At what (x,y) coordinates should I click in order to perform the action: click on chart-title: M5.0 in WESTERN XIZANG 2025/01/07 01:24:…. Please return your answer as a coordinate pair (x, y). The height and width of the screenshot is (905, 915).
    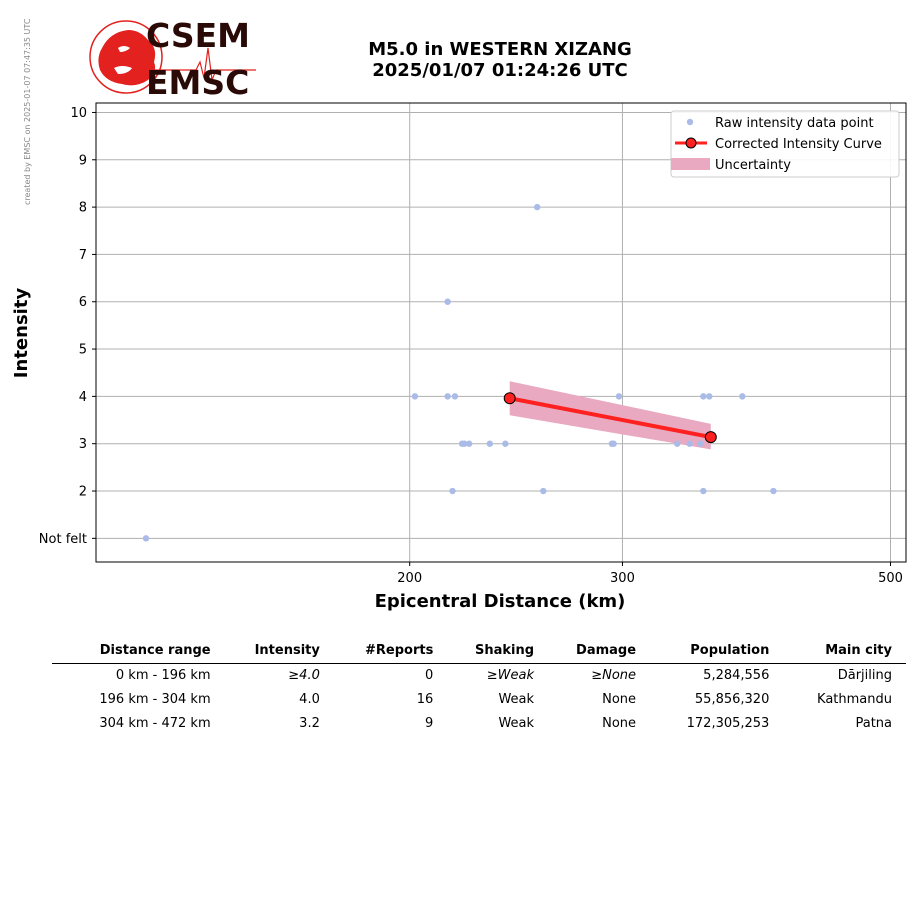
    Looking at the image, I should click on (500, 60).